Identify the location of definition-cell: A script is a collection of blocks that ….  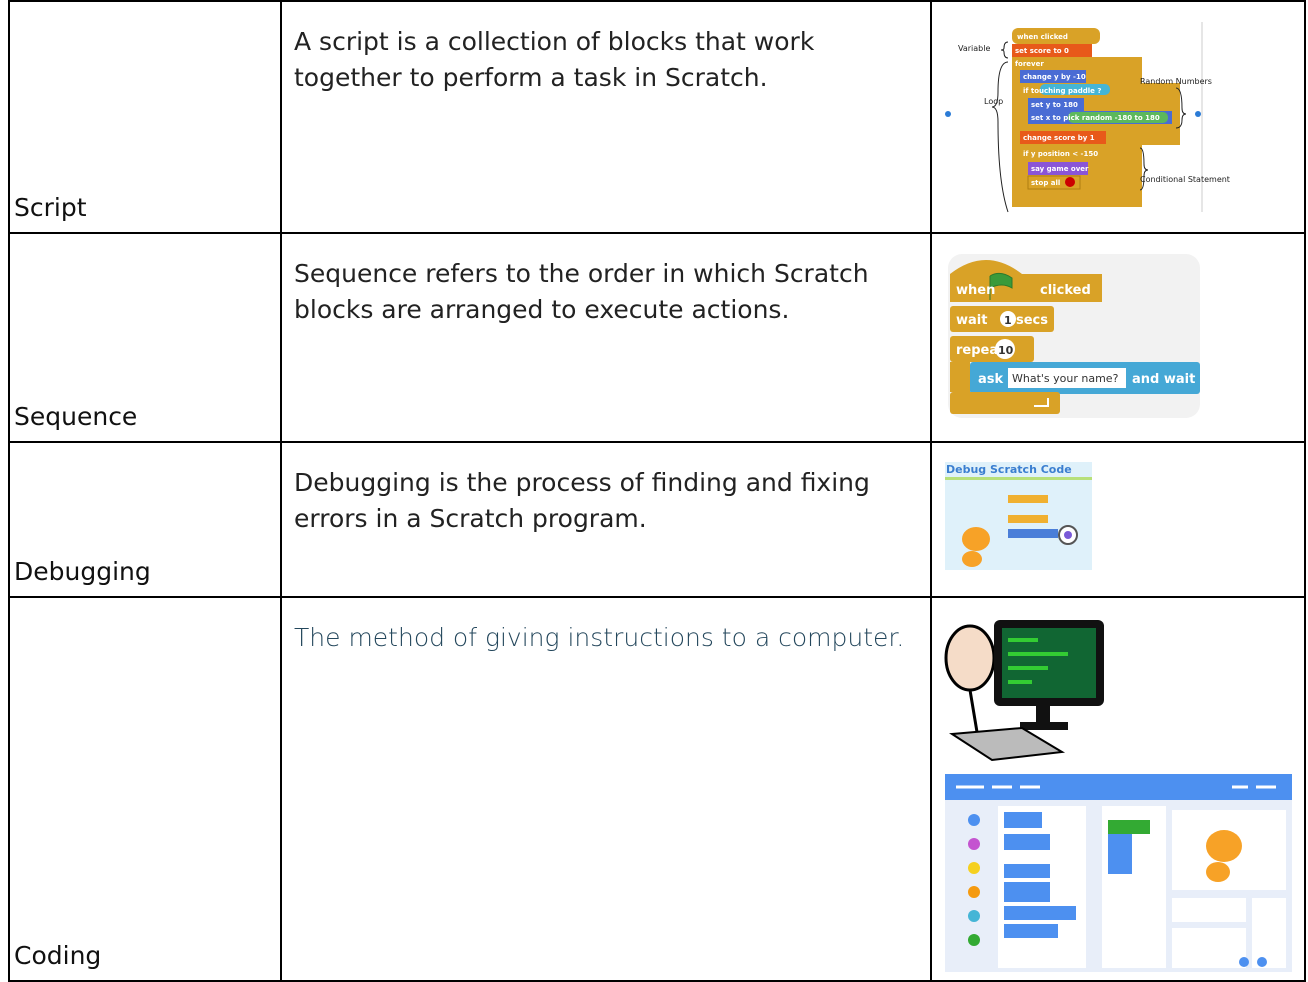
(606, 117).